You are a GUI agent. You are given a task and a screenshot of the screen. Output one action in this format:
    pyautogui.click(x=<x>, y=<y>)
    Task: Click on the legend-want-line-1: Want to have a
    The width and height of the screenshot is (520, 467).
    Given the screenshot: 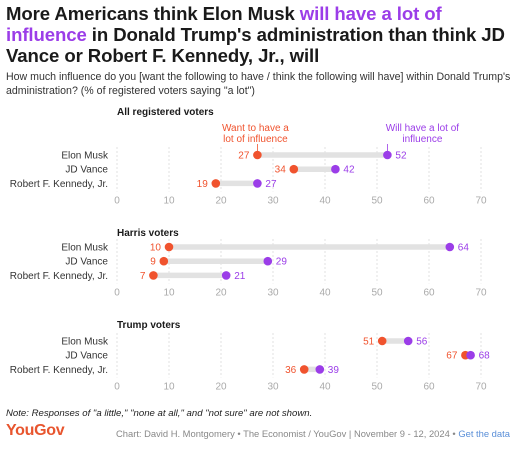 What is the action you would take?
    pyautogui.click(x=255, y=128)
    